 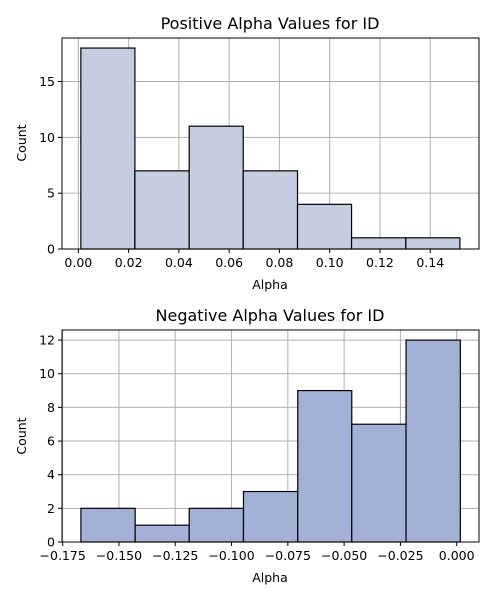 I want to click on x-tick-label: −0.150, so click(x=119, y=555).